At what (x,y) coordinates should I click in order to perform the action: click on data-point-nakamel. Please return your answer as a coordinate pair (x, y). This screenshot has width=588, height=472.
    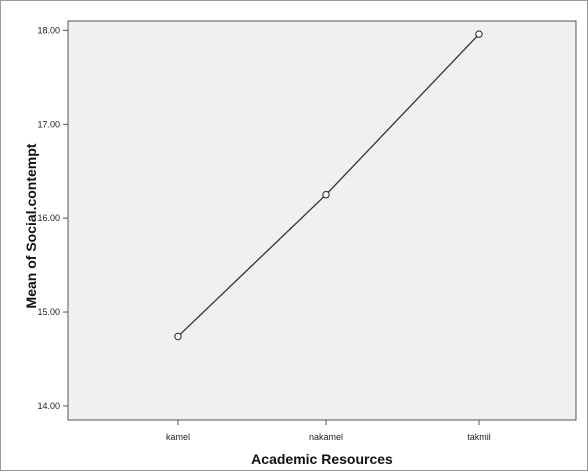
    Looking at the image, I should click on (326, 194).